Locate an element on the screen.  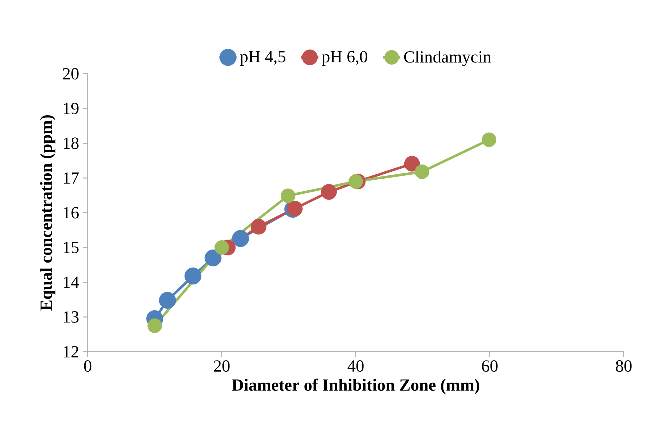
y-tick-label: 13 is located at coordinates (71, 317).